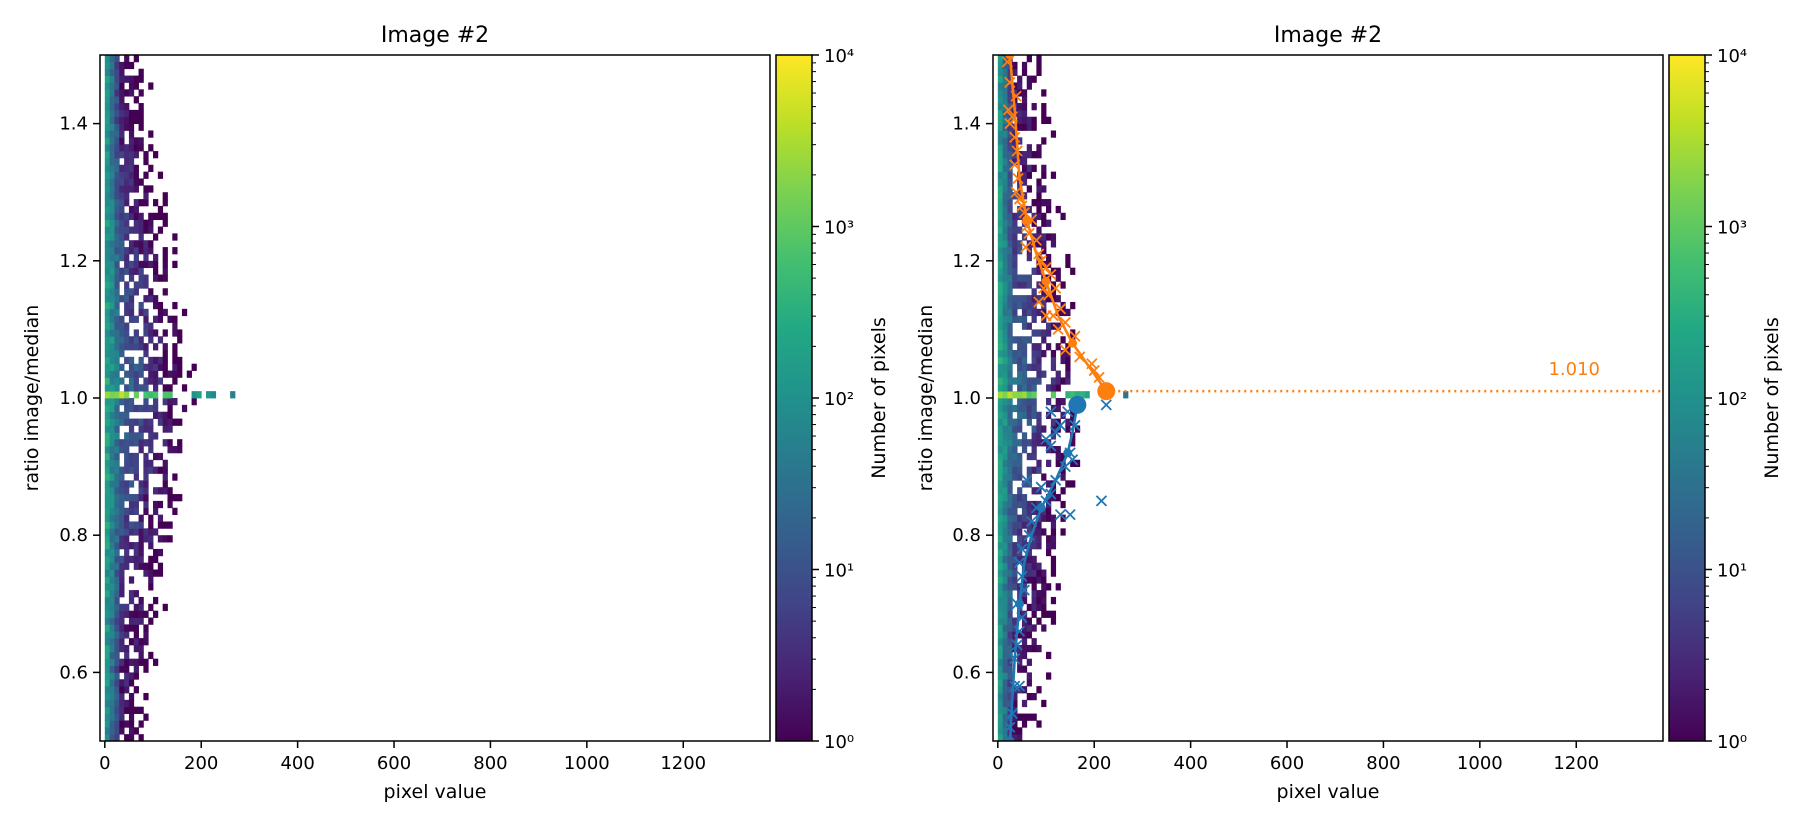 This screenshot has width=1800, height=825. I want to click on chart-title-2: Image #2, so click(1328, 35).